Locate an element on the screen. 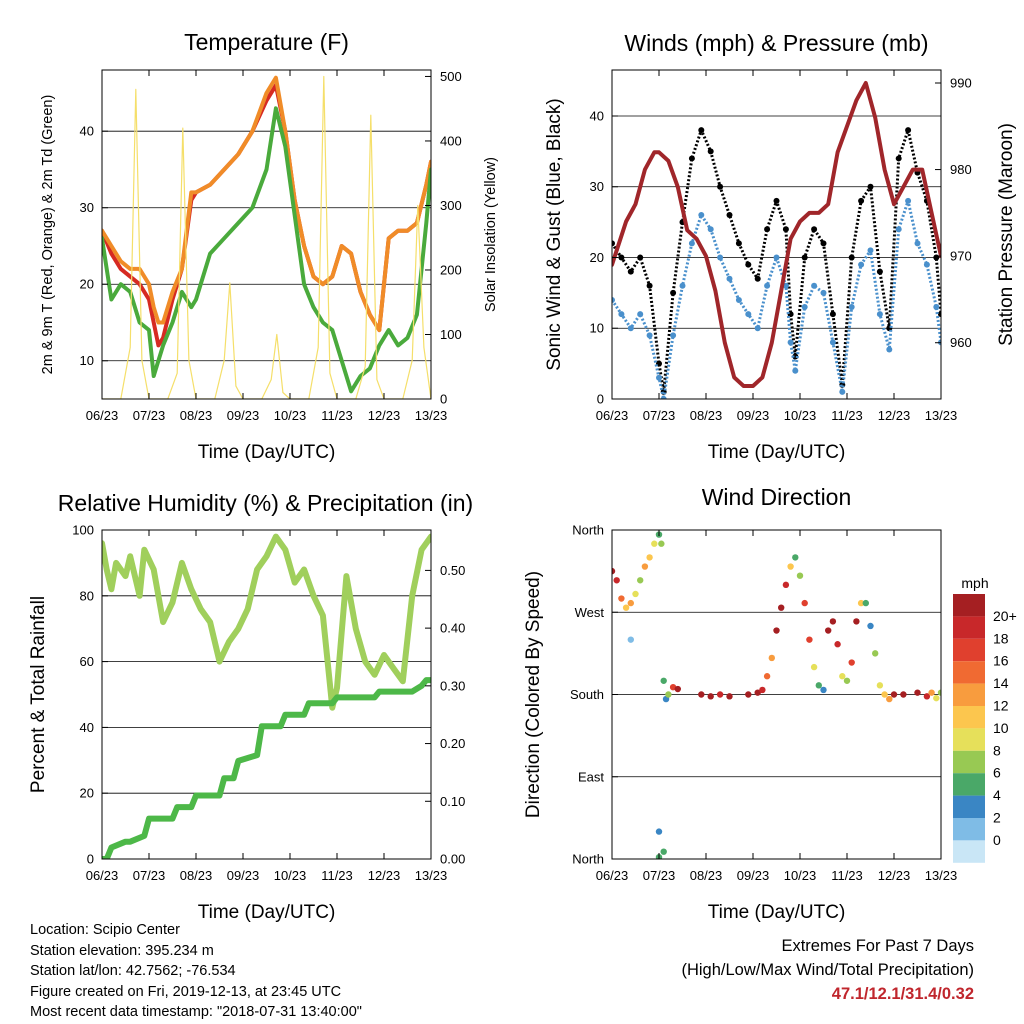  y2-tick-label: 200 is located at coordinates (451, 269).